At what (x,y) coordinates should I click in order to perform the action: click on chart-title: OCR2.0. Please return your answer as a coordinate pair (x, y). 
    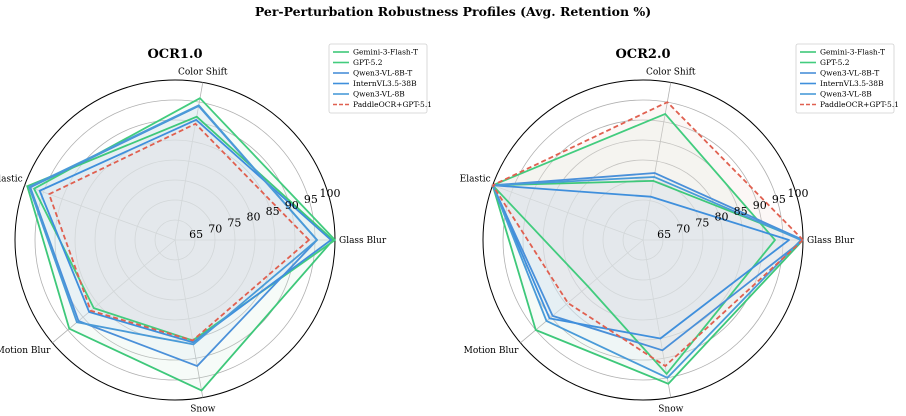
    Looking at the image, I should click on (642, 54).